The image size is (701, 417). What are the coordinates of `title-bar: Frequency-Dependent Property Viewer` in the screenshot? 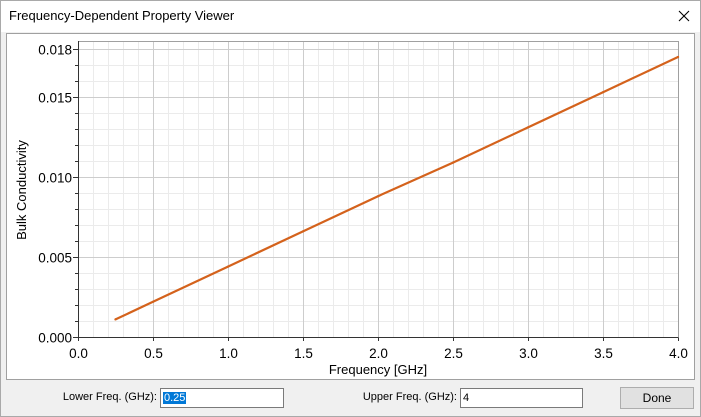 It's located at (350, 16).